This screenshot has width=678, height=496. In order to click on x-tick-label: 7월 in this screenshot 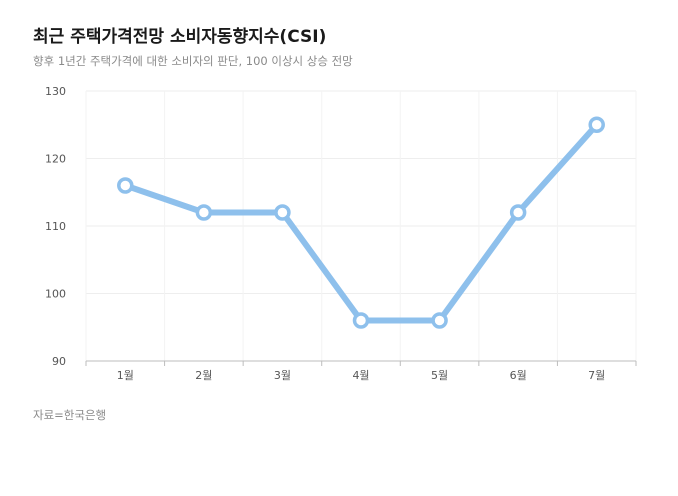, I will do `click(596, 375)`.